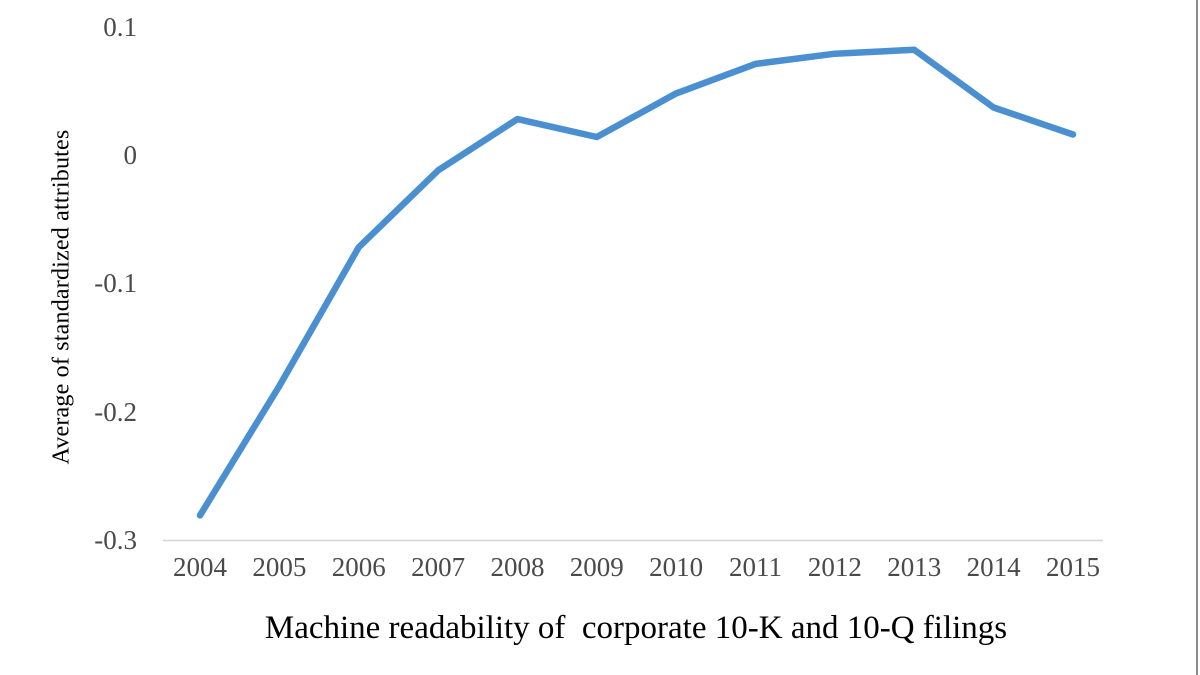  Describe the element at coordinates (130, 155) in the screenshot. I see `y-tick-label: 0` at that location.